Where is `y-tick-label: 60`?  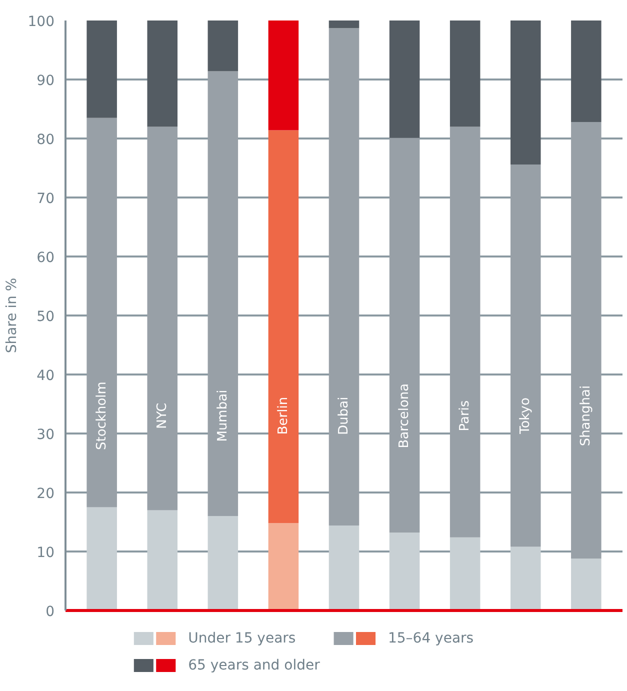
y-tick-label: 60 is located at coordinates (45, 258).